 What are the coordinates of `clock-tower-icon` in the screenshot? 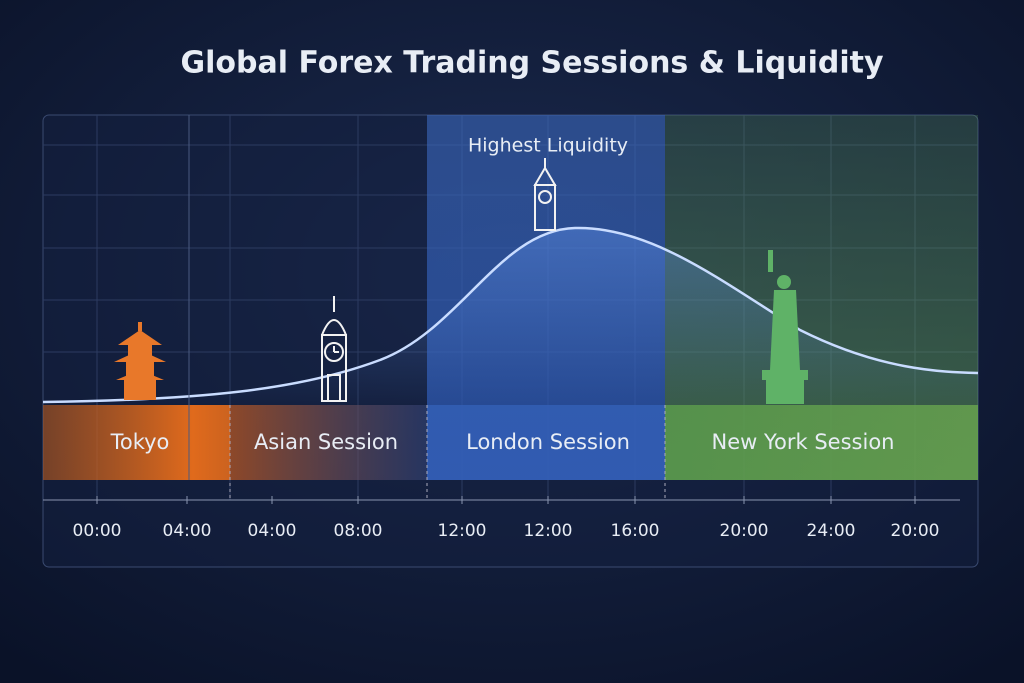 It's located at (334, 349).